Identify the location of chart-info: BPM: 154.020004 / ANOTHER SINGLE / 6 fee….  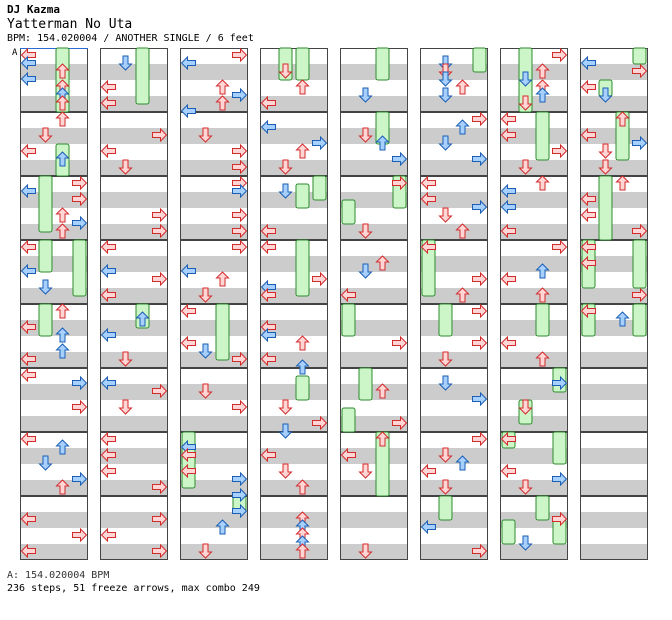
(130, 38).